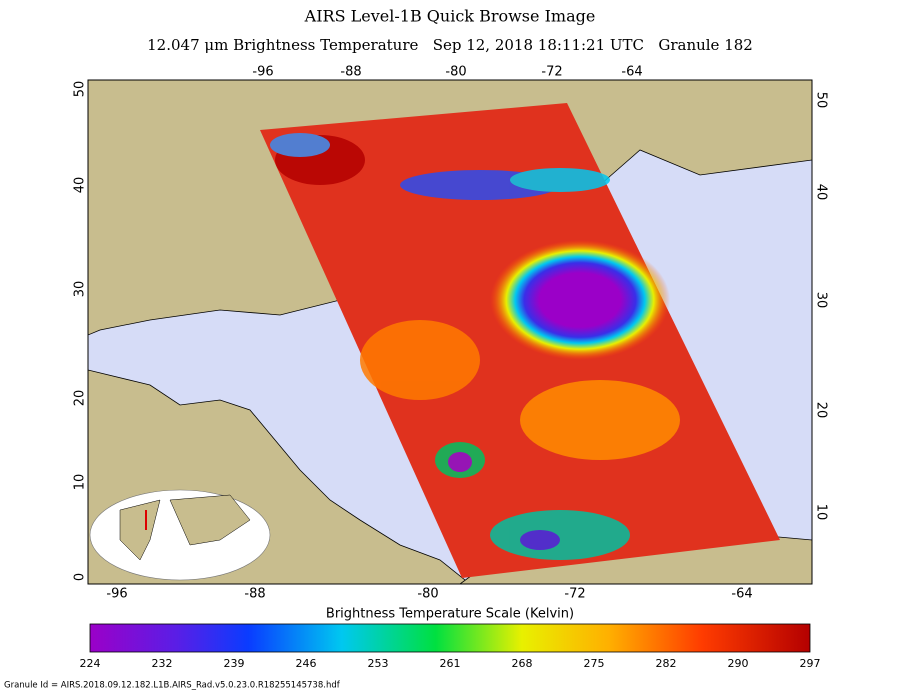 The height and width of the screenshot is (695, 900). What do you see at coordinates (80, 398) in the screenshot?
I see `left-tick-label: 20` at bounding box center [80, 398].